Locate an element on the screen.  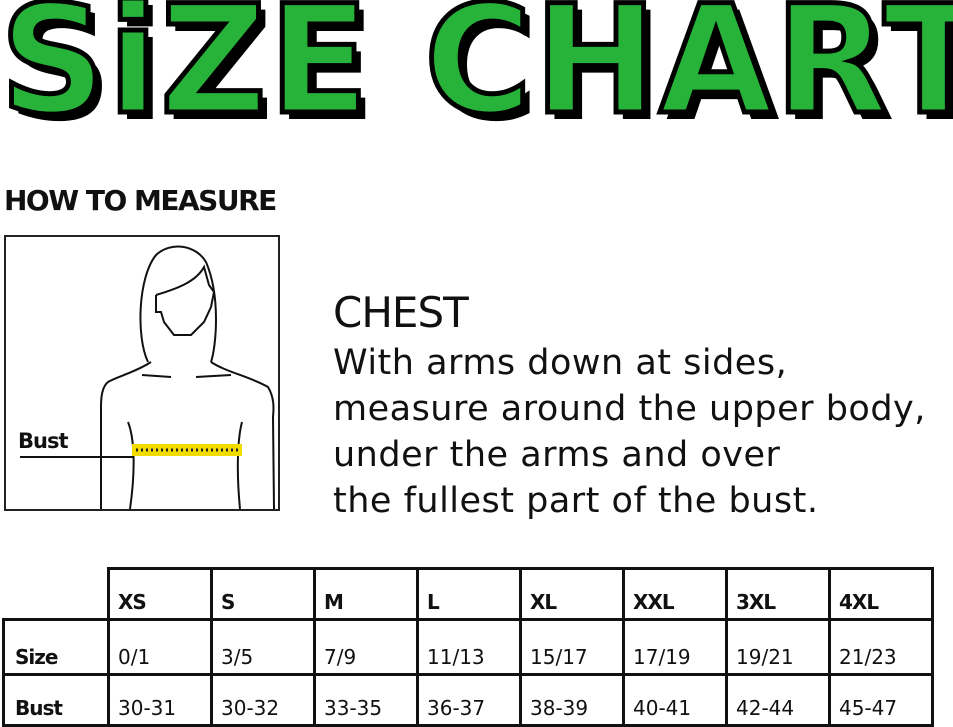
chest-heading: CHEST is located at coordinates (401, 312).